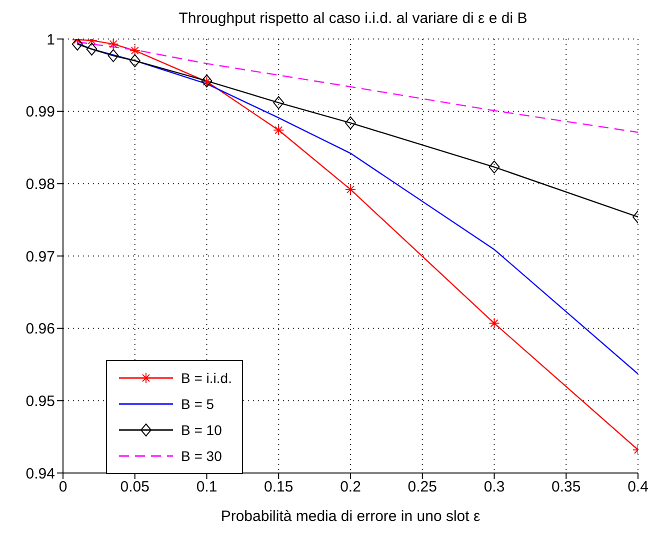 The image size is (651, 549). What do you see at coordinates (566, 487) in the screenshot?
I see `x-tick-label: 0.35` at bounding box center [566, 487].